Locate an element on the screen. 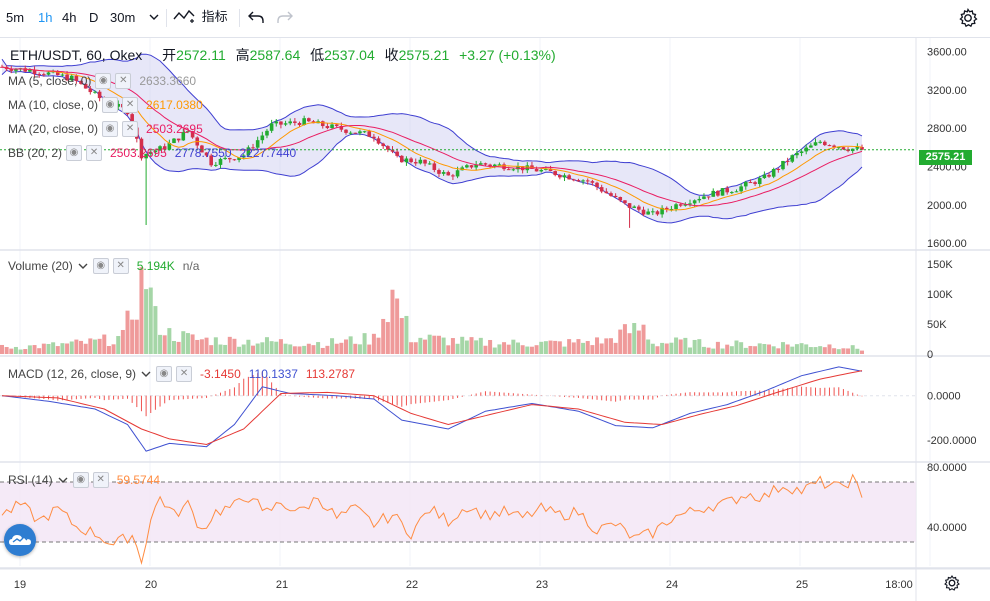 The height and width of the screenshot is (601, 990). ma5-legend: MA (5, close, 0) ◉ ✕ 2633.3660 is located at coordinates (102, 81).